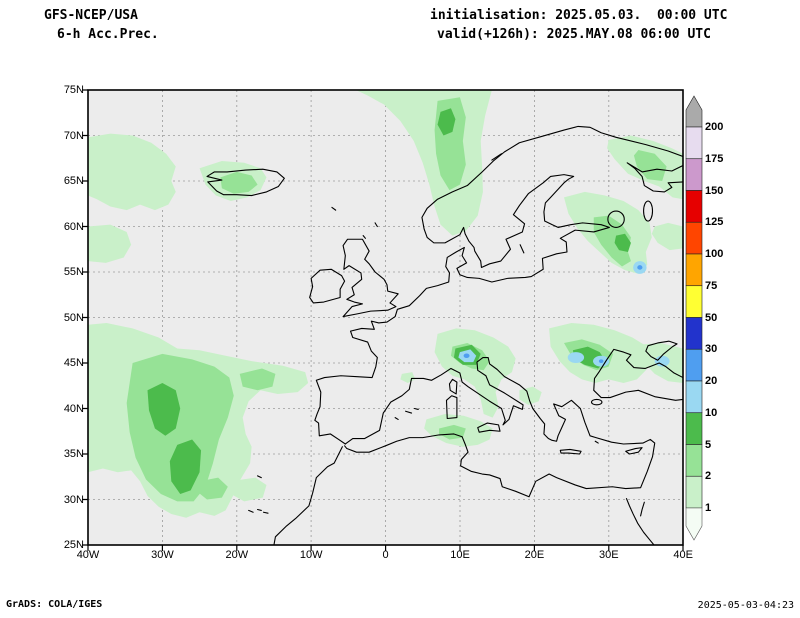 The height and width of the screenshot is (618, 800). What do you see at coordinates (385, 555) in the screenshot?
I see `xtick-label: 0` at bounding box center [385, 555].